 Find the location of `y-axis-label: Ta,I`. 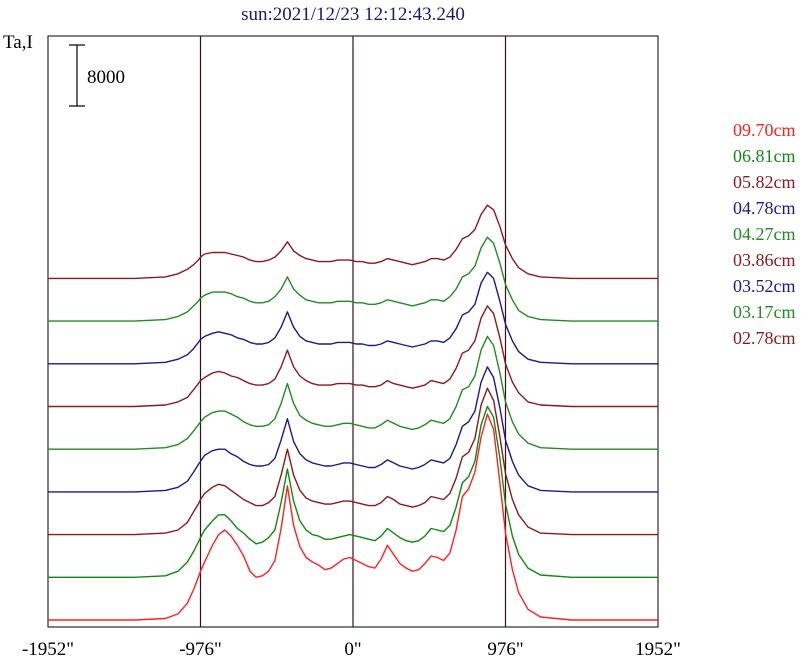

y-axis-label: Ta,I is located at coordinates (18, 42).